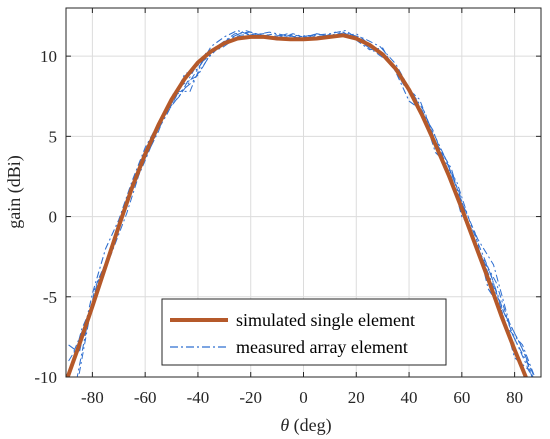  What do you see at coordinates (145, 397) in the screenshot?
I see `x-tick-label: -60` at bounding box center [145, 397].